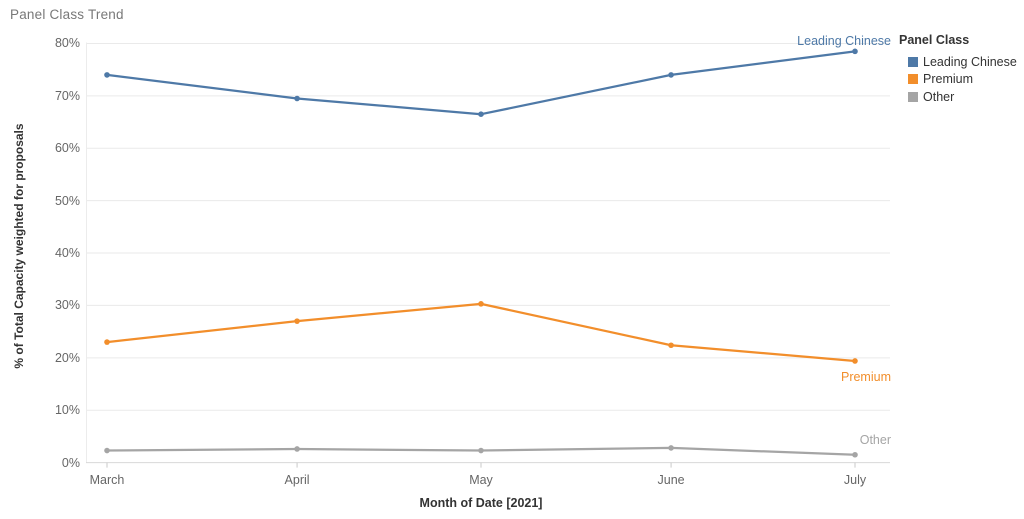  What do you see at coordinates (875, 440) in the screenshot?
I see `series-end-label-other: Other` at bounding box center [875, 440].